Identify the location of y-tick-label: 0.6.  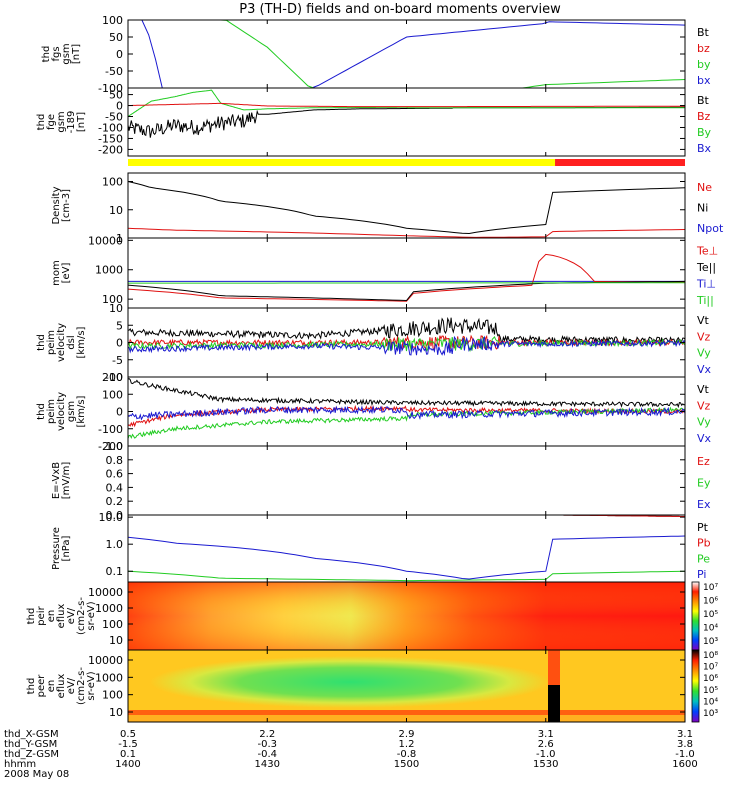
(115, 474).